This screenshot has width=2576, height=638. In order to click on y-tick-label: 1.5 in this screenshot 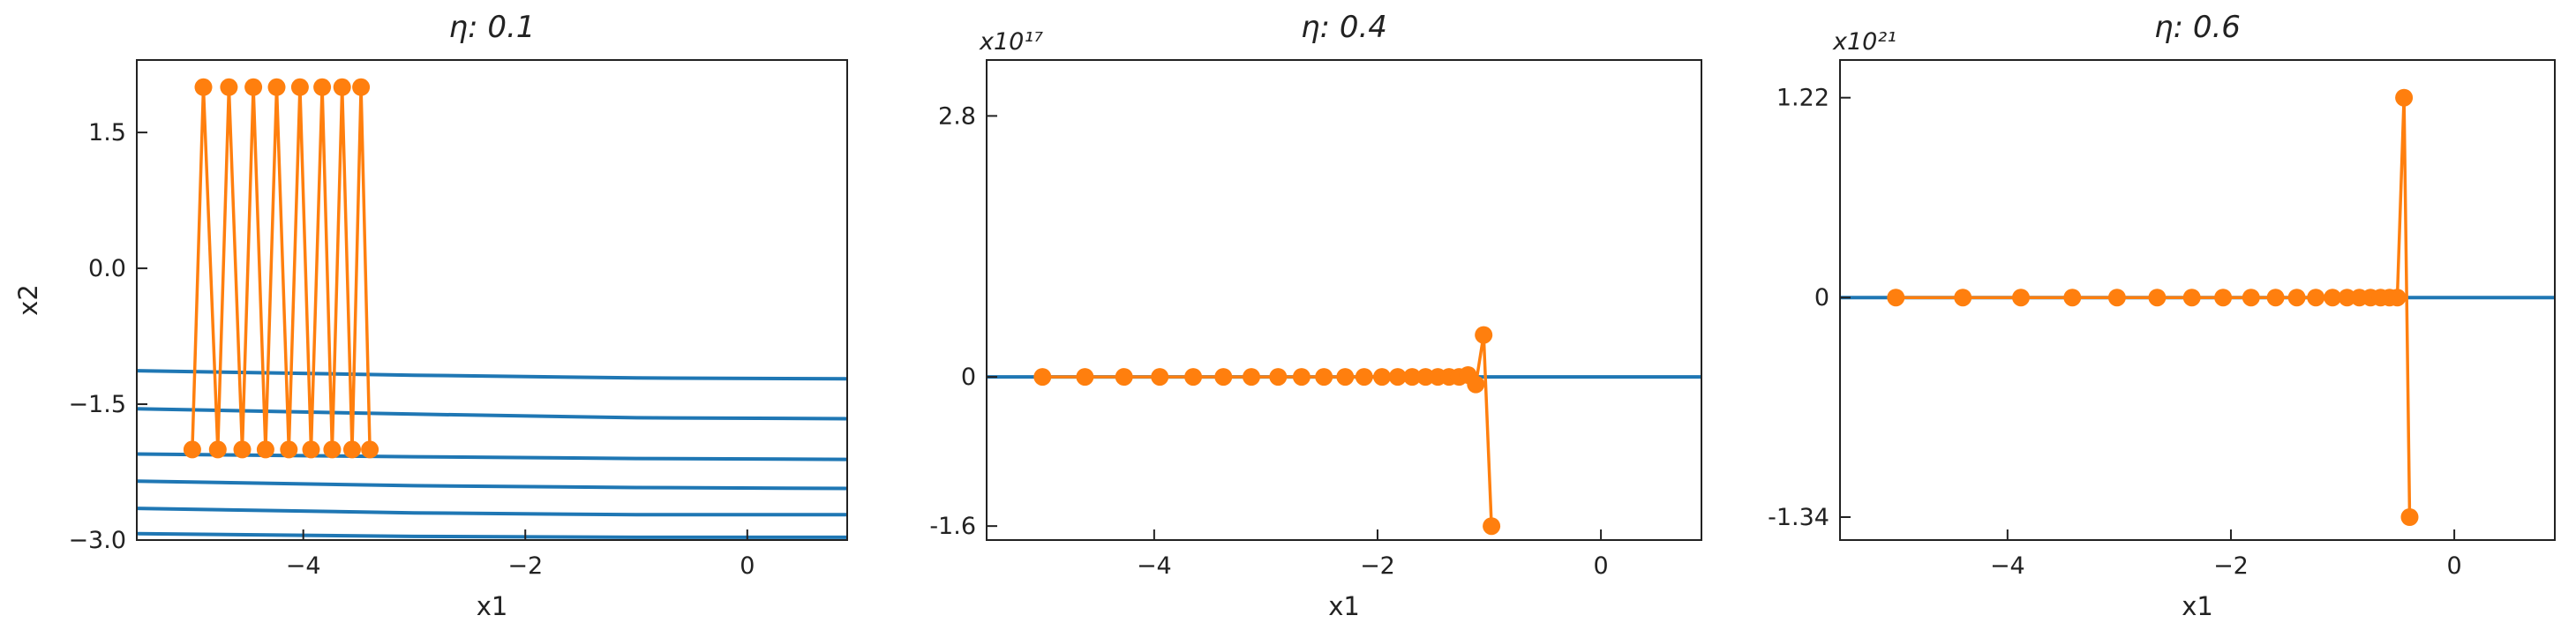, I will do `click(107, 132)`.